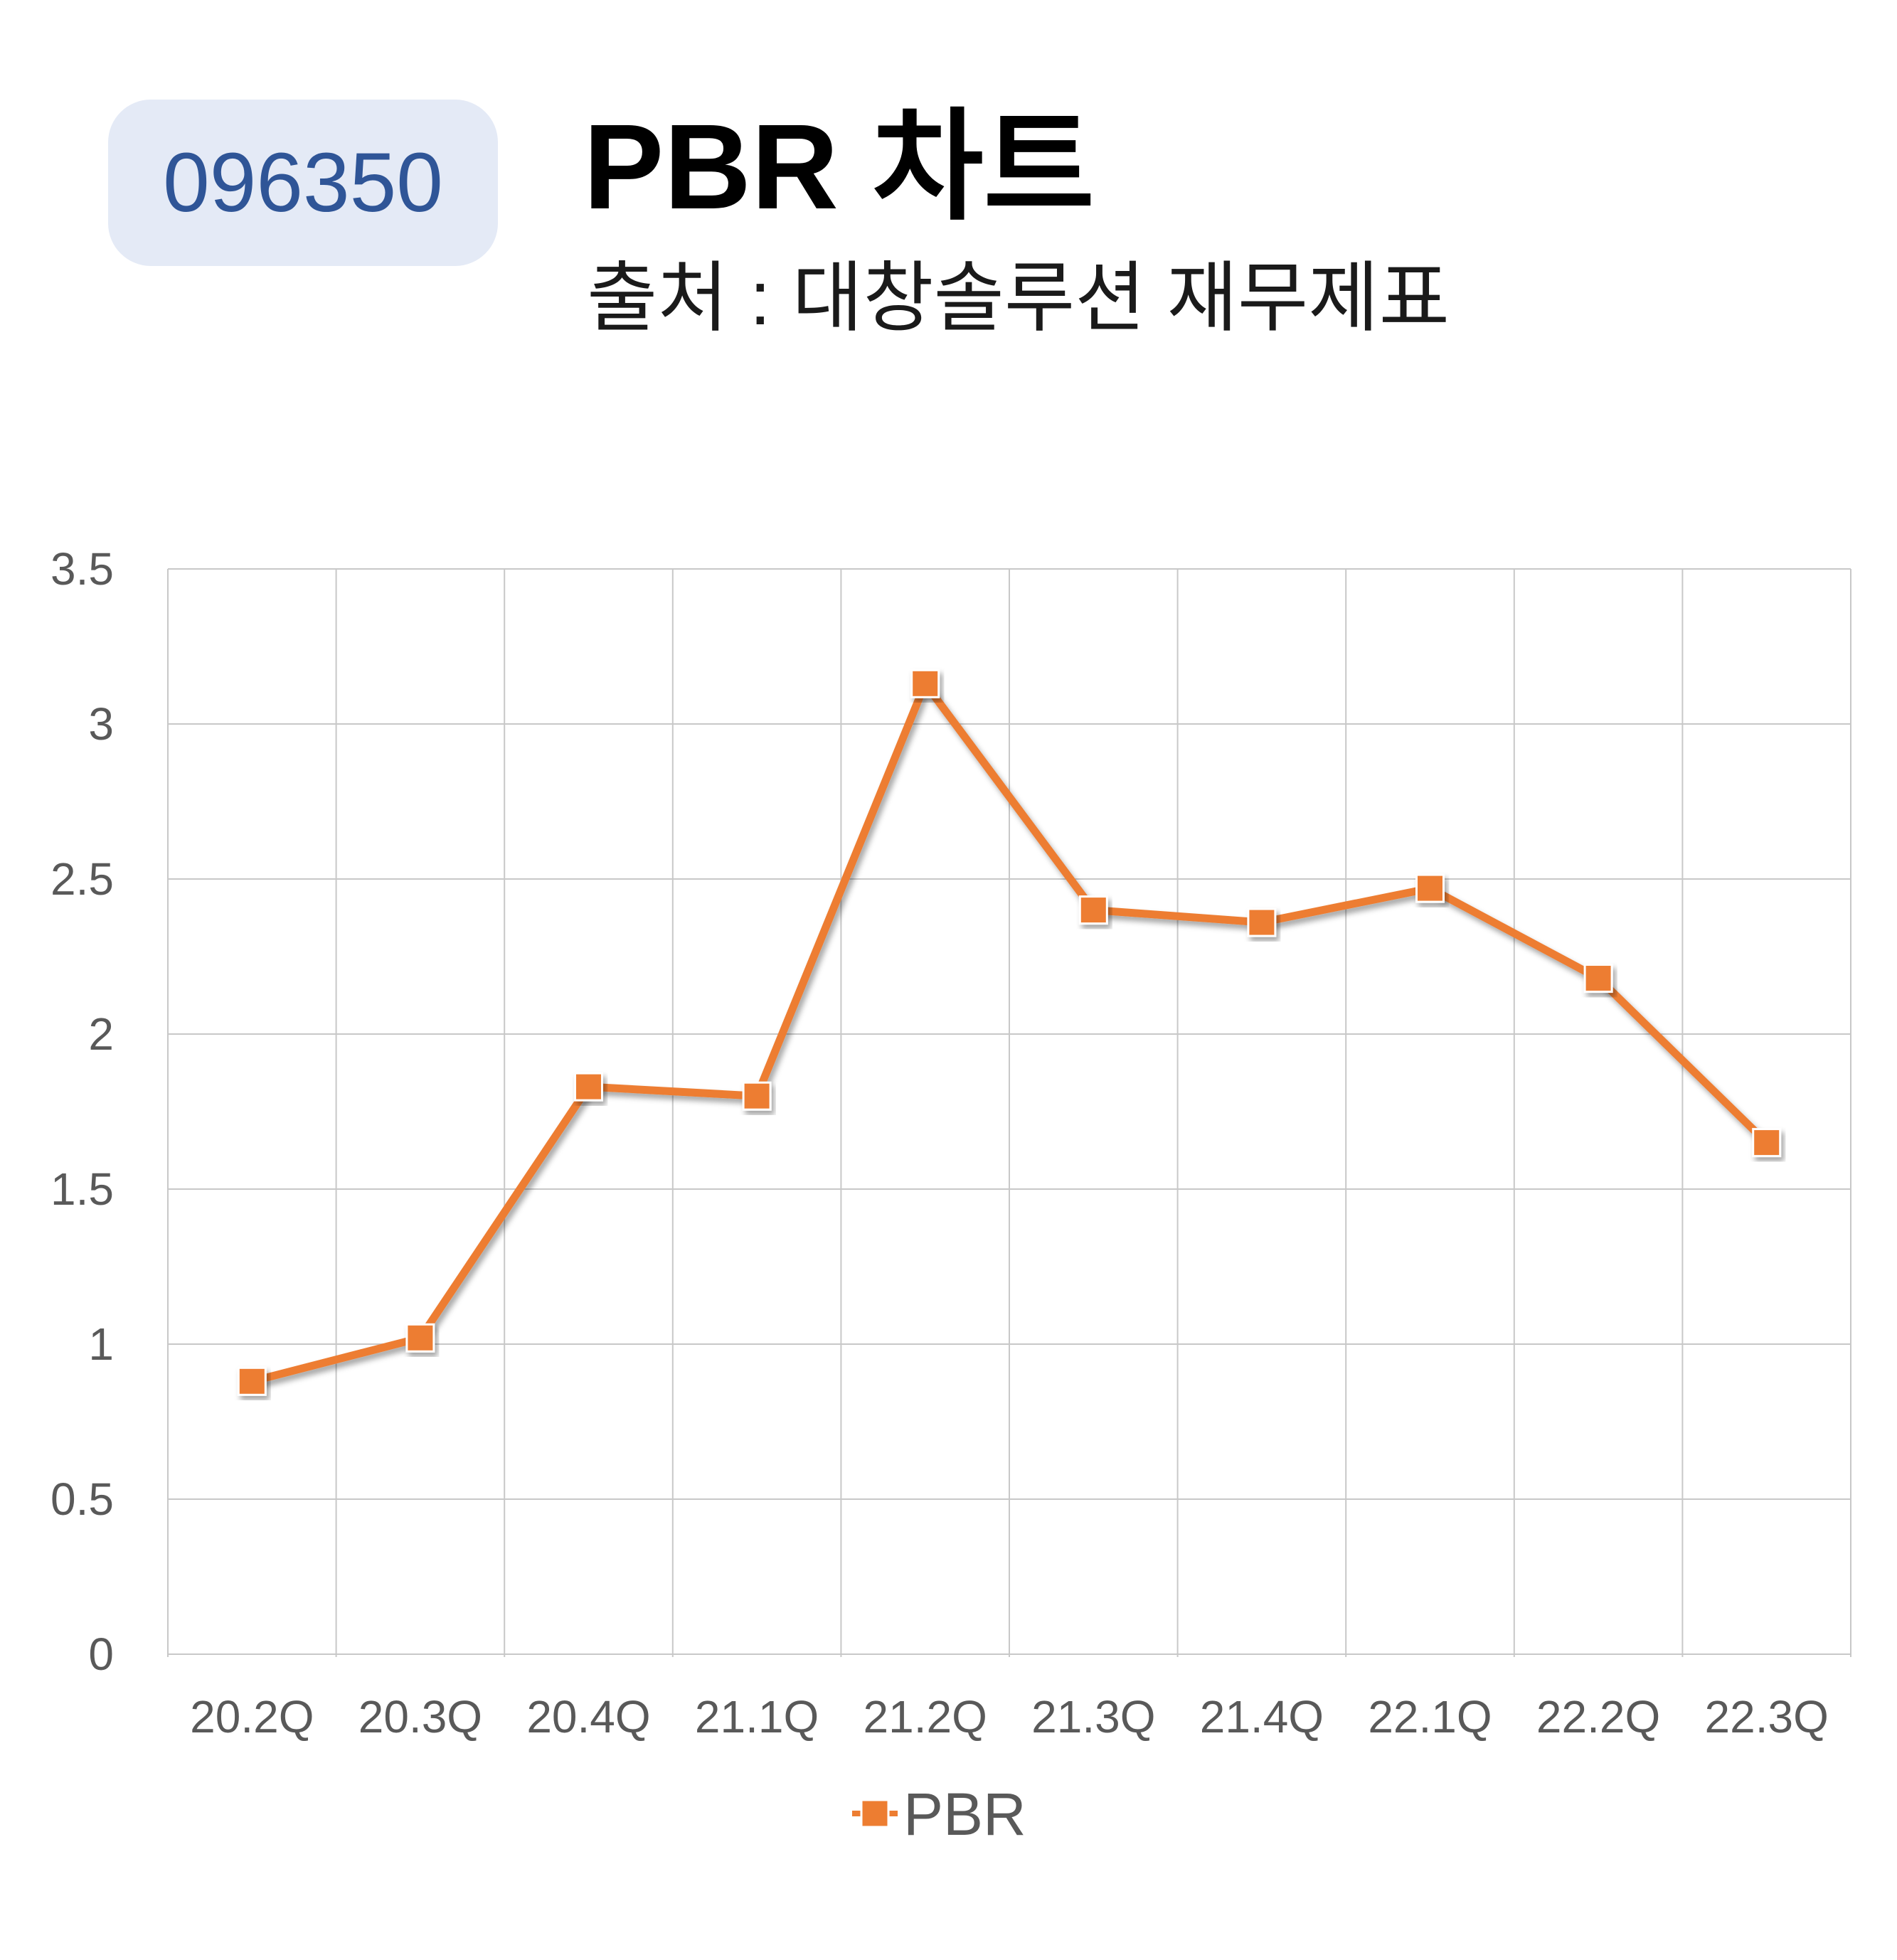 Image resolution: width=1897 pixels, height=1960 pixels. What do you see at coordinates (101, 1654) in the screenshot?
I see `y-tick-label: 0` at bounding box center [101, 1654].